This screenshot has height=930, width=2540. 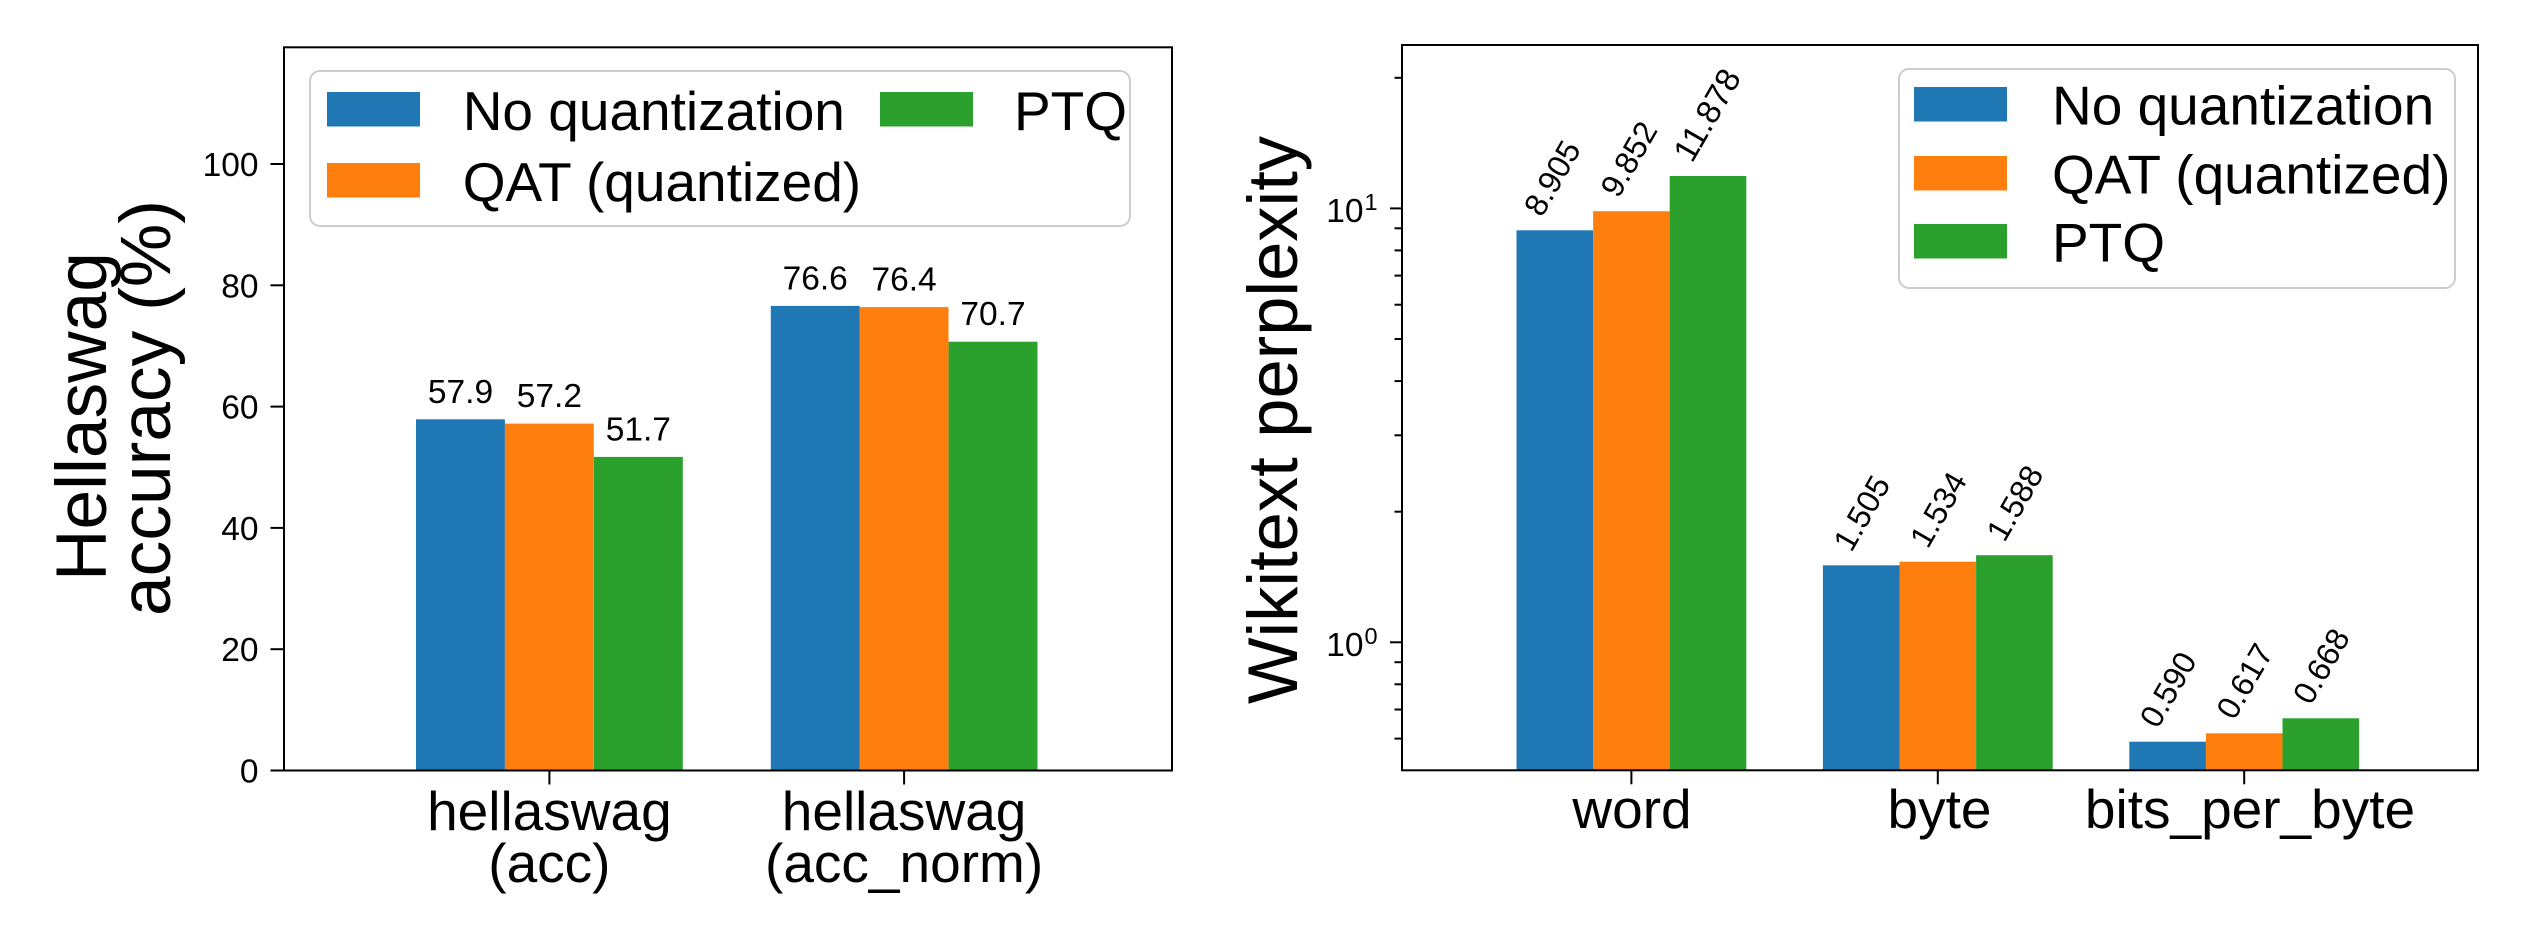 I want to click on svg-text: Wikitext perplexity, so click(x=1272, y=419).